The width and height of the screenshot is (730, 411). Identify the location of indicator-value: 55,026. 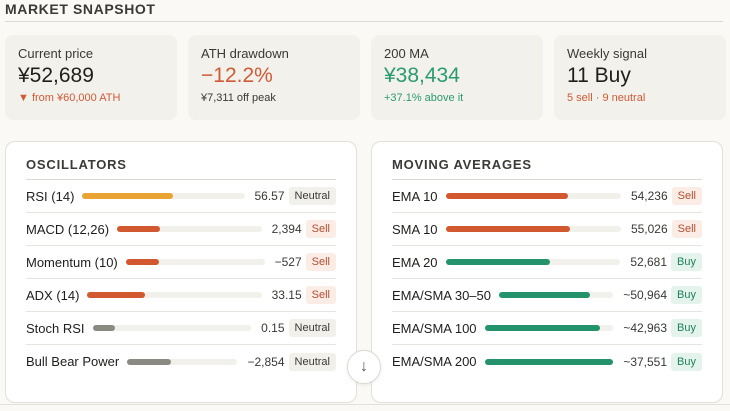
(649, 229).